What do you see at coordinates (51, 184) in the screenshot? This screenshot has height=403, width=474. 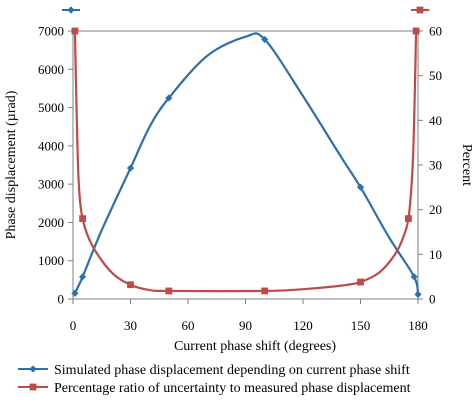 I see `left-y-tick-label: 3000` at bounding box center [51, 184].